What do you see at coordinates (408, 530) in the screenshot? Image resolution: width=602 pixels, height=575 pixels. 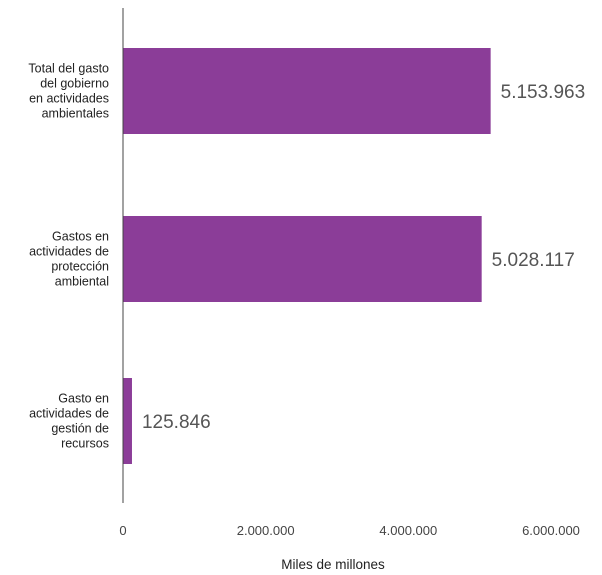 I see `x-tick-label-3: 4.000.000` at bounding box center [408, 530].